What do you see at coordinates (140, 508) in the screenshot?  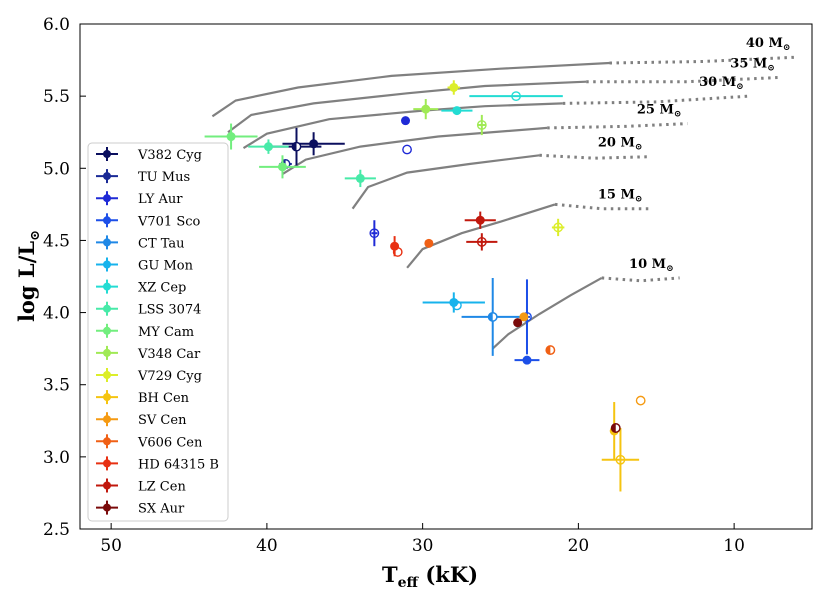 I see `legend-entry: SX Aur` at bounding box center [140, 508].